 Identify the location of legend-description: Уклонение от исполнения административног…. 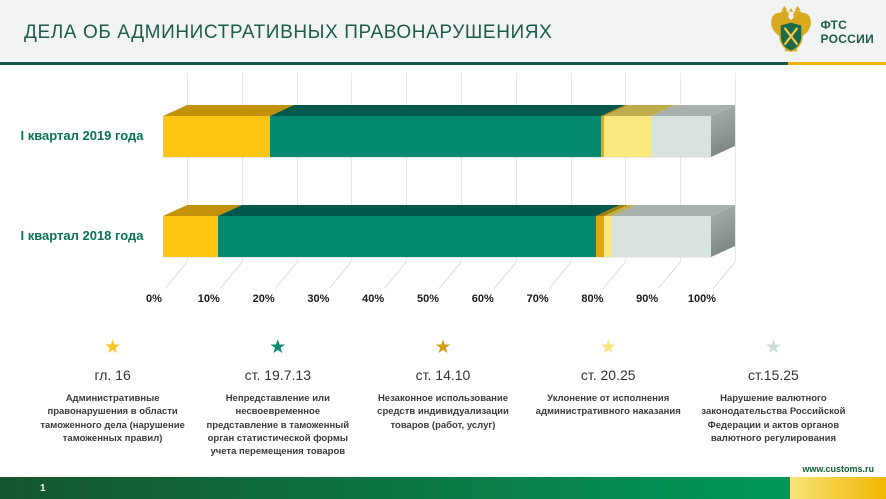
(608, 405).